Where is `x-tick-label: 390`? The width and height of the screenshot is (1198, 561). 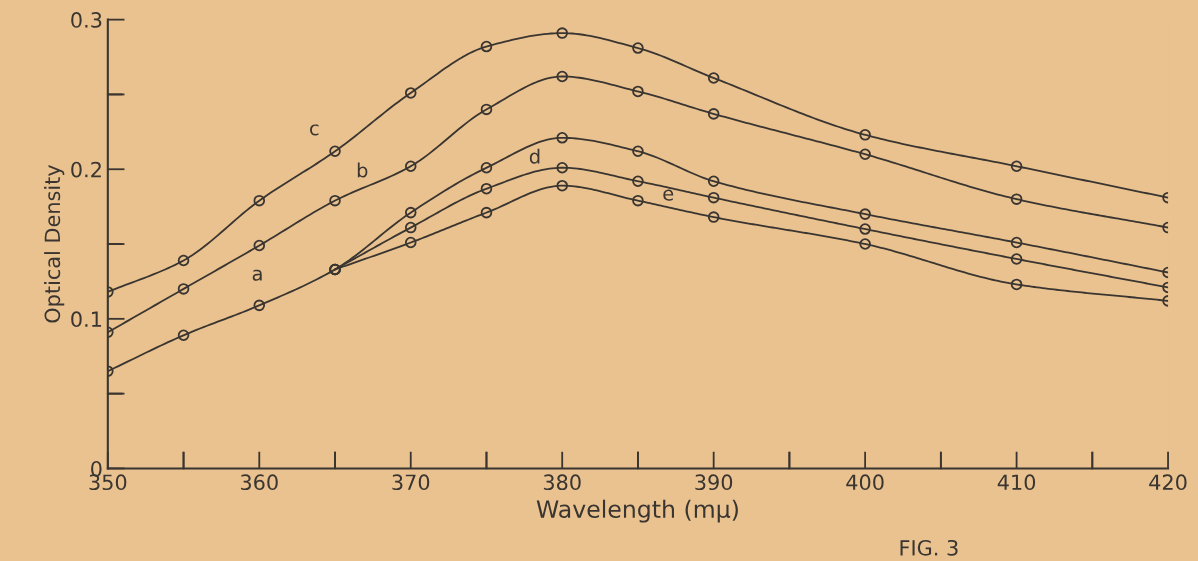 x-tick-label: 390 is located at coordinates (714, 482).